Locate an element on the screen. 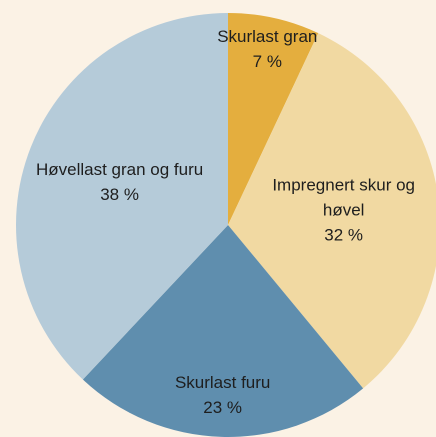 The image size is (436, 437). category-label: Impregnert skur og høvel is located at coordinates (344, 197).